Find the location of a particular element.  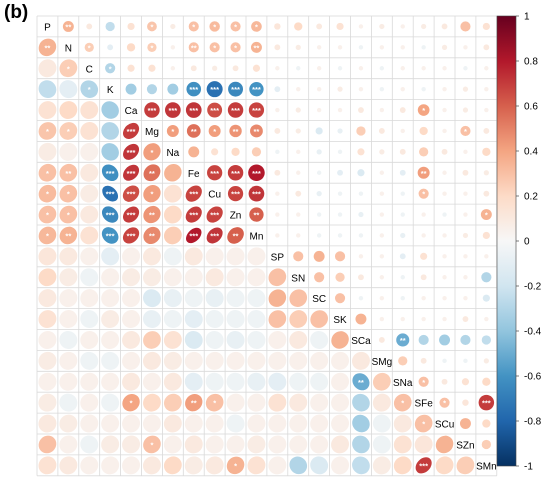

diagonal-label: Ca is located at coordinates (131, 111).